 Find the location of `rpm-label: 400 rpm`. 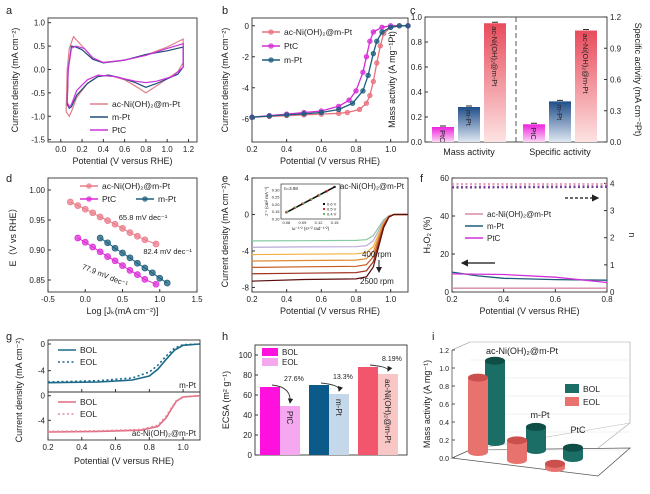

rpm-label: 400 rpm is located at coordinates (377, 254).